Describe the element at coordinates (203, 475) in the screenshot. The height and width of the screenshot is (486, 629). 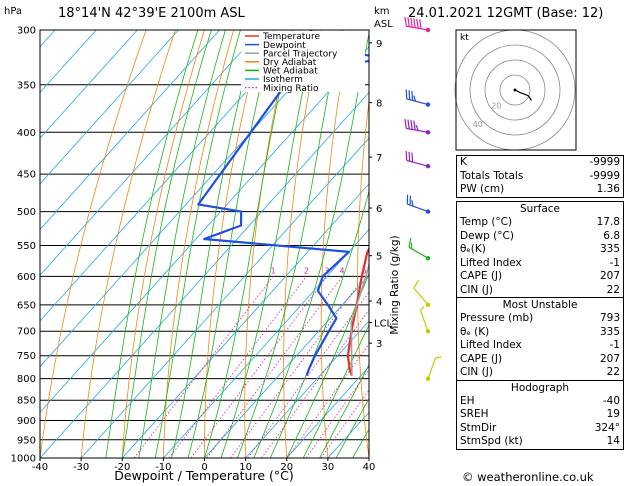
I see `x-axis-label: Dewpoint / Temperature (°C)` at that location.